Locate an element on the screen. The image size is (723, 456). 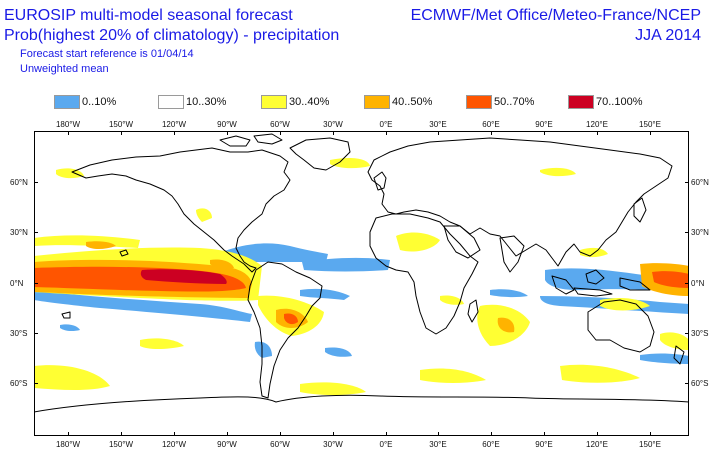
legend-label: 30..40% is located at coordinates (309, 102).